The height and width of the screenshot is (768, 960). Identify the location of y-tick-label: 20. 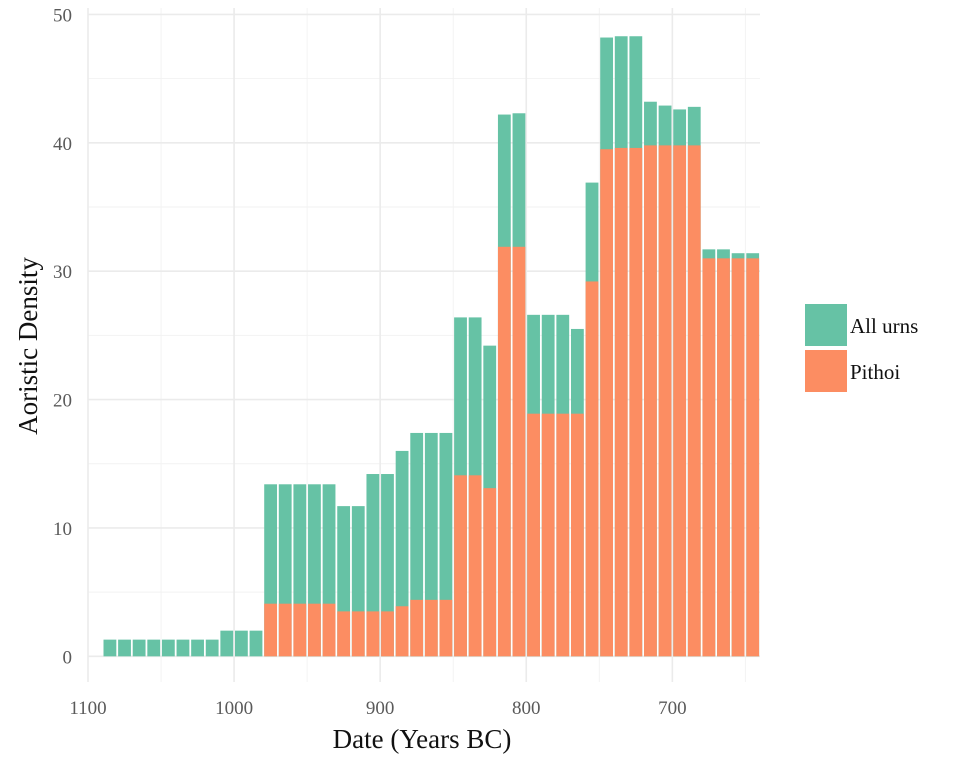
(62, 401).